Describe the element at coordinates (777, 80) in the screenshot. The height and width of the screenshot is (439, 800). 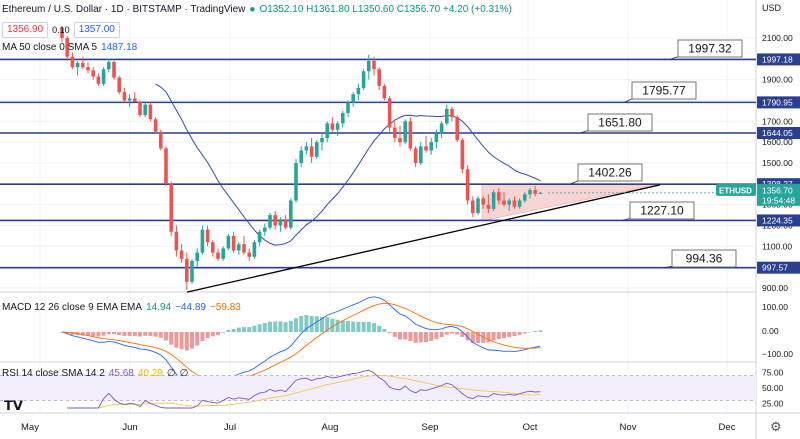
I see `price-tick-label: 1900.00` at that location.